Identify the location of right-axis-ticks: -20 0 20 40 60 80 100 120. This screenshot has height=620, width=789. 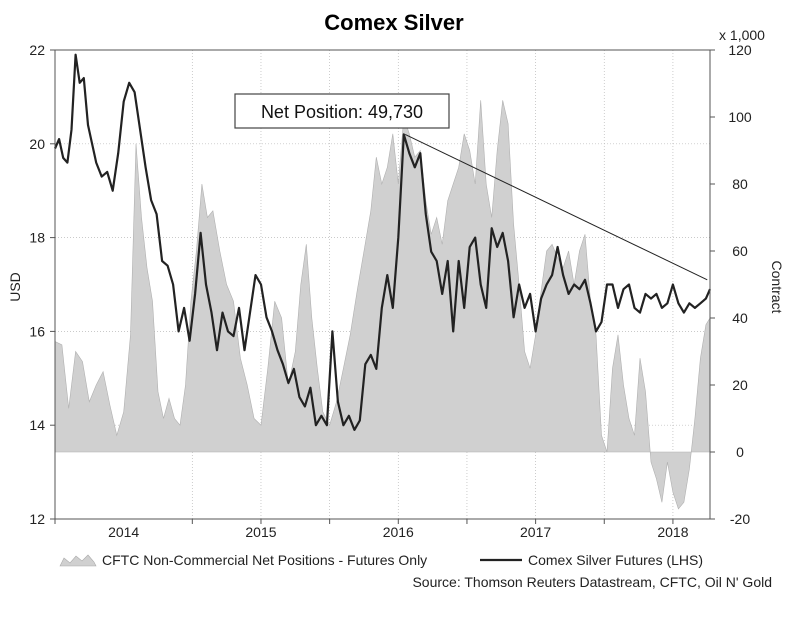
(731, 284).